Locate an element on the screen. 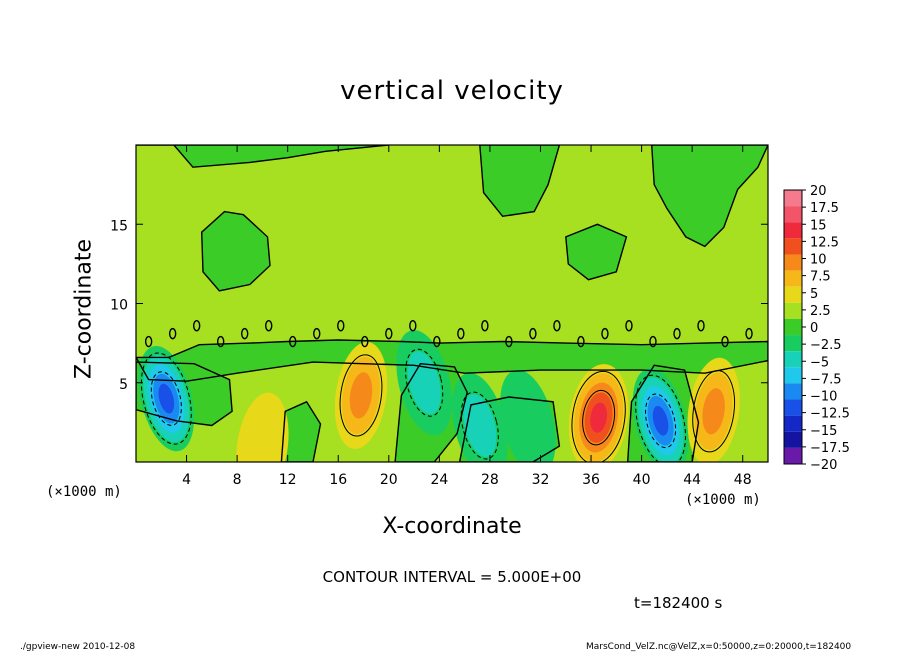 The image size is (904, 654). colorbar-label-3: 12.5 is located at coordinates (824, 242).